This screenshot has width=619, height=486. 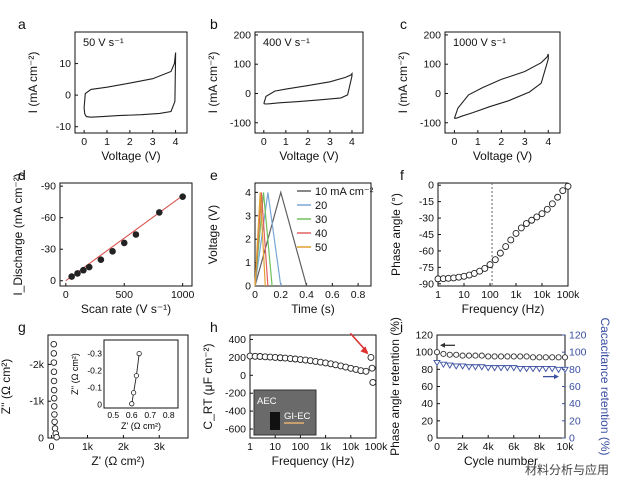 I want to click on y-axis-label: C_RT (μF cm⁻²), so click(x=208, y=386).